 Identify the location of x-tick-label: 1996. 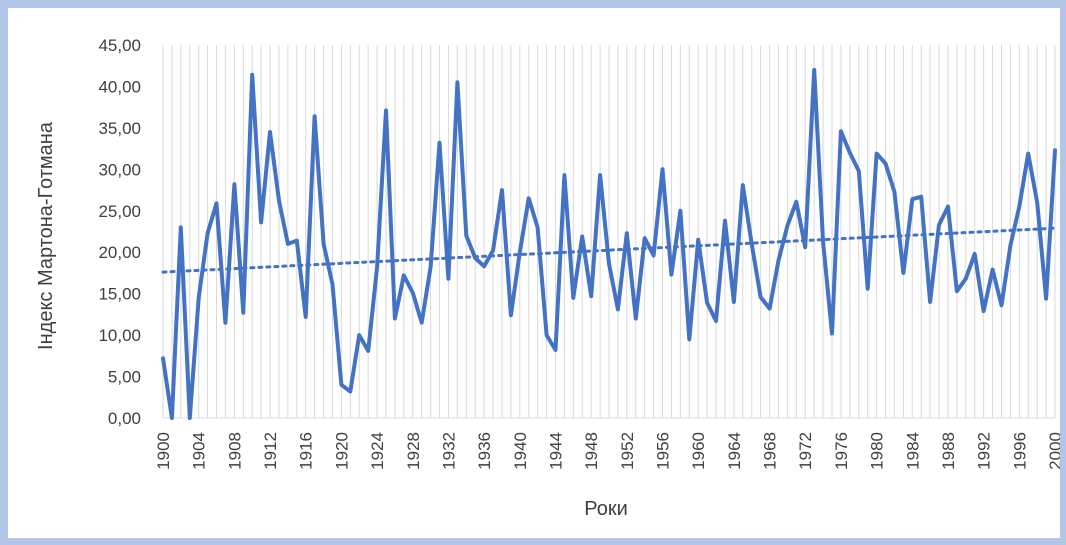
(1019, 451).